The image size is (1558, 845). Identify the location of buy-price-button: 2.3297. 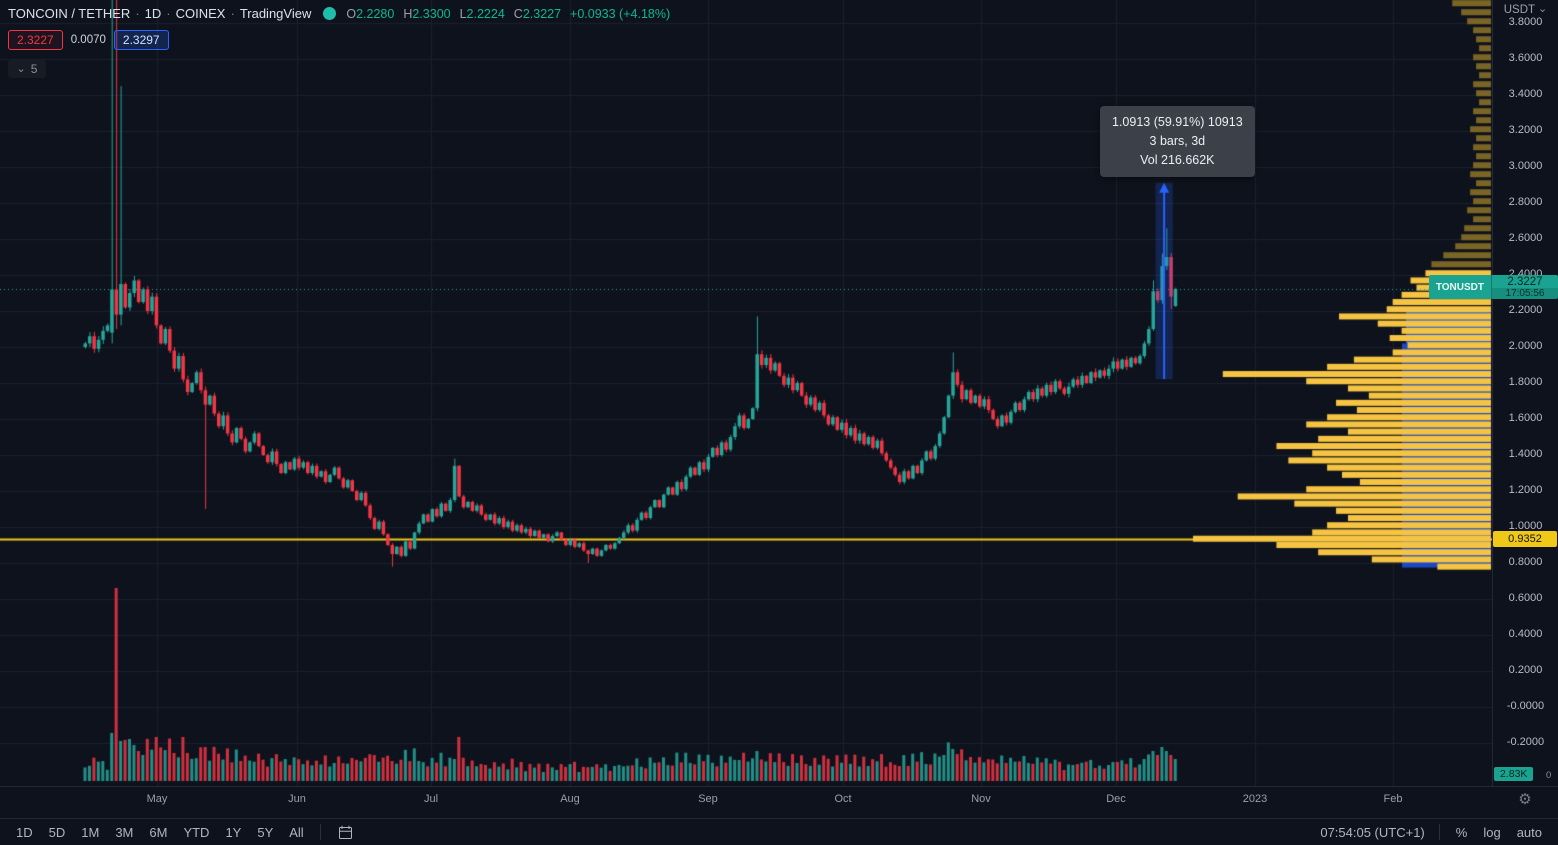
(141, 40).